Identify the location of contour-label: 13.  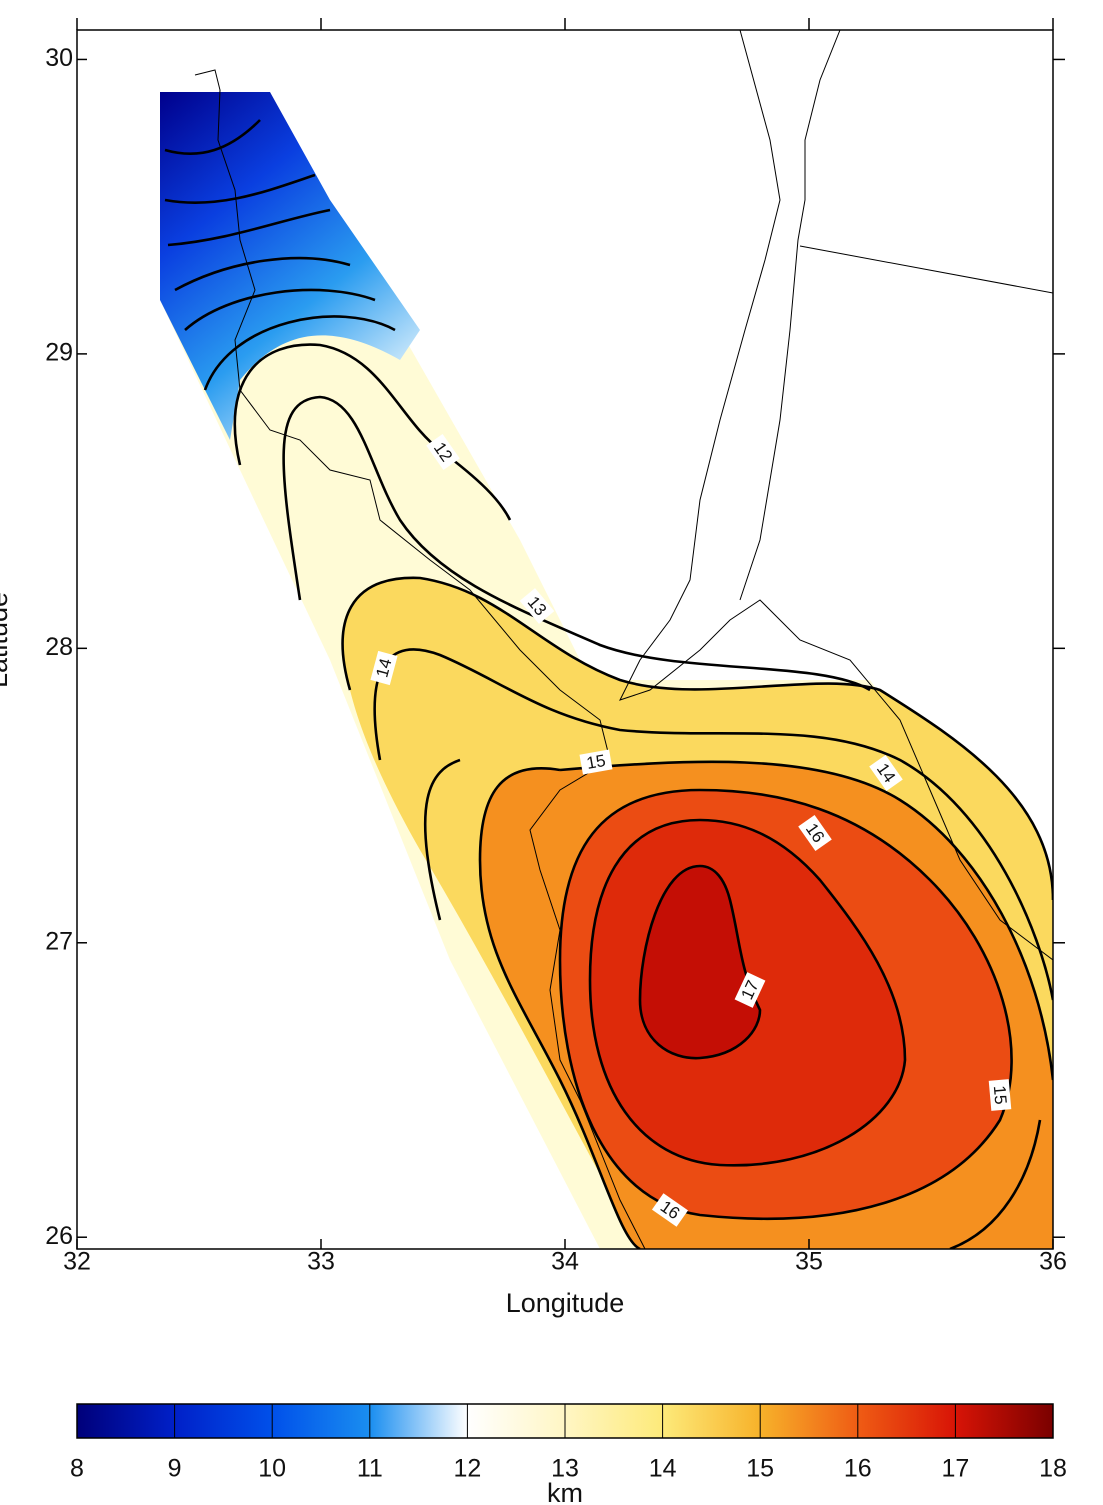
(537, 606).